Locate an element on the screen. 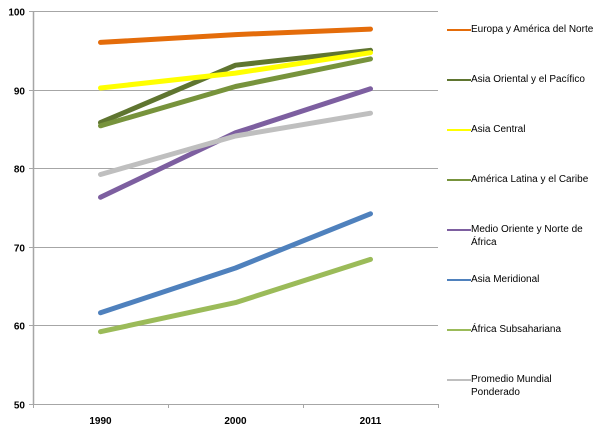  x-tick-label: 1990 is located at coordinates (100, 421).